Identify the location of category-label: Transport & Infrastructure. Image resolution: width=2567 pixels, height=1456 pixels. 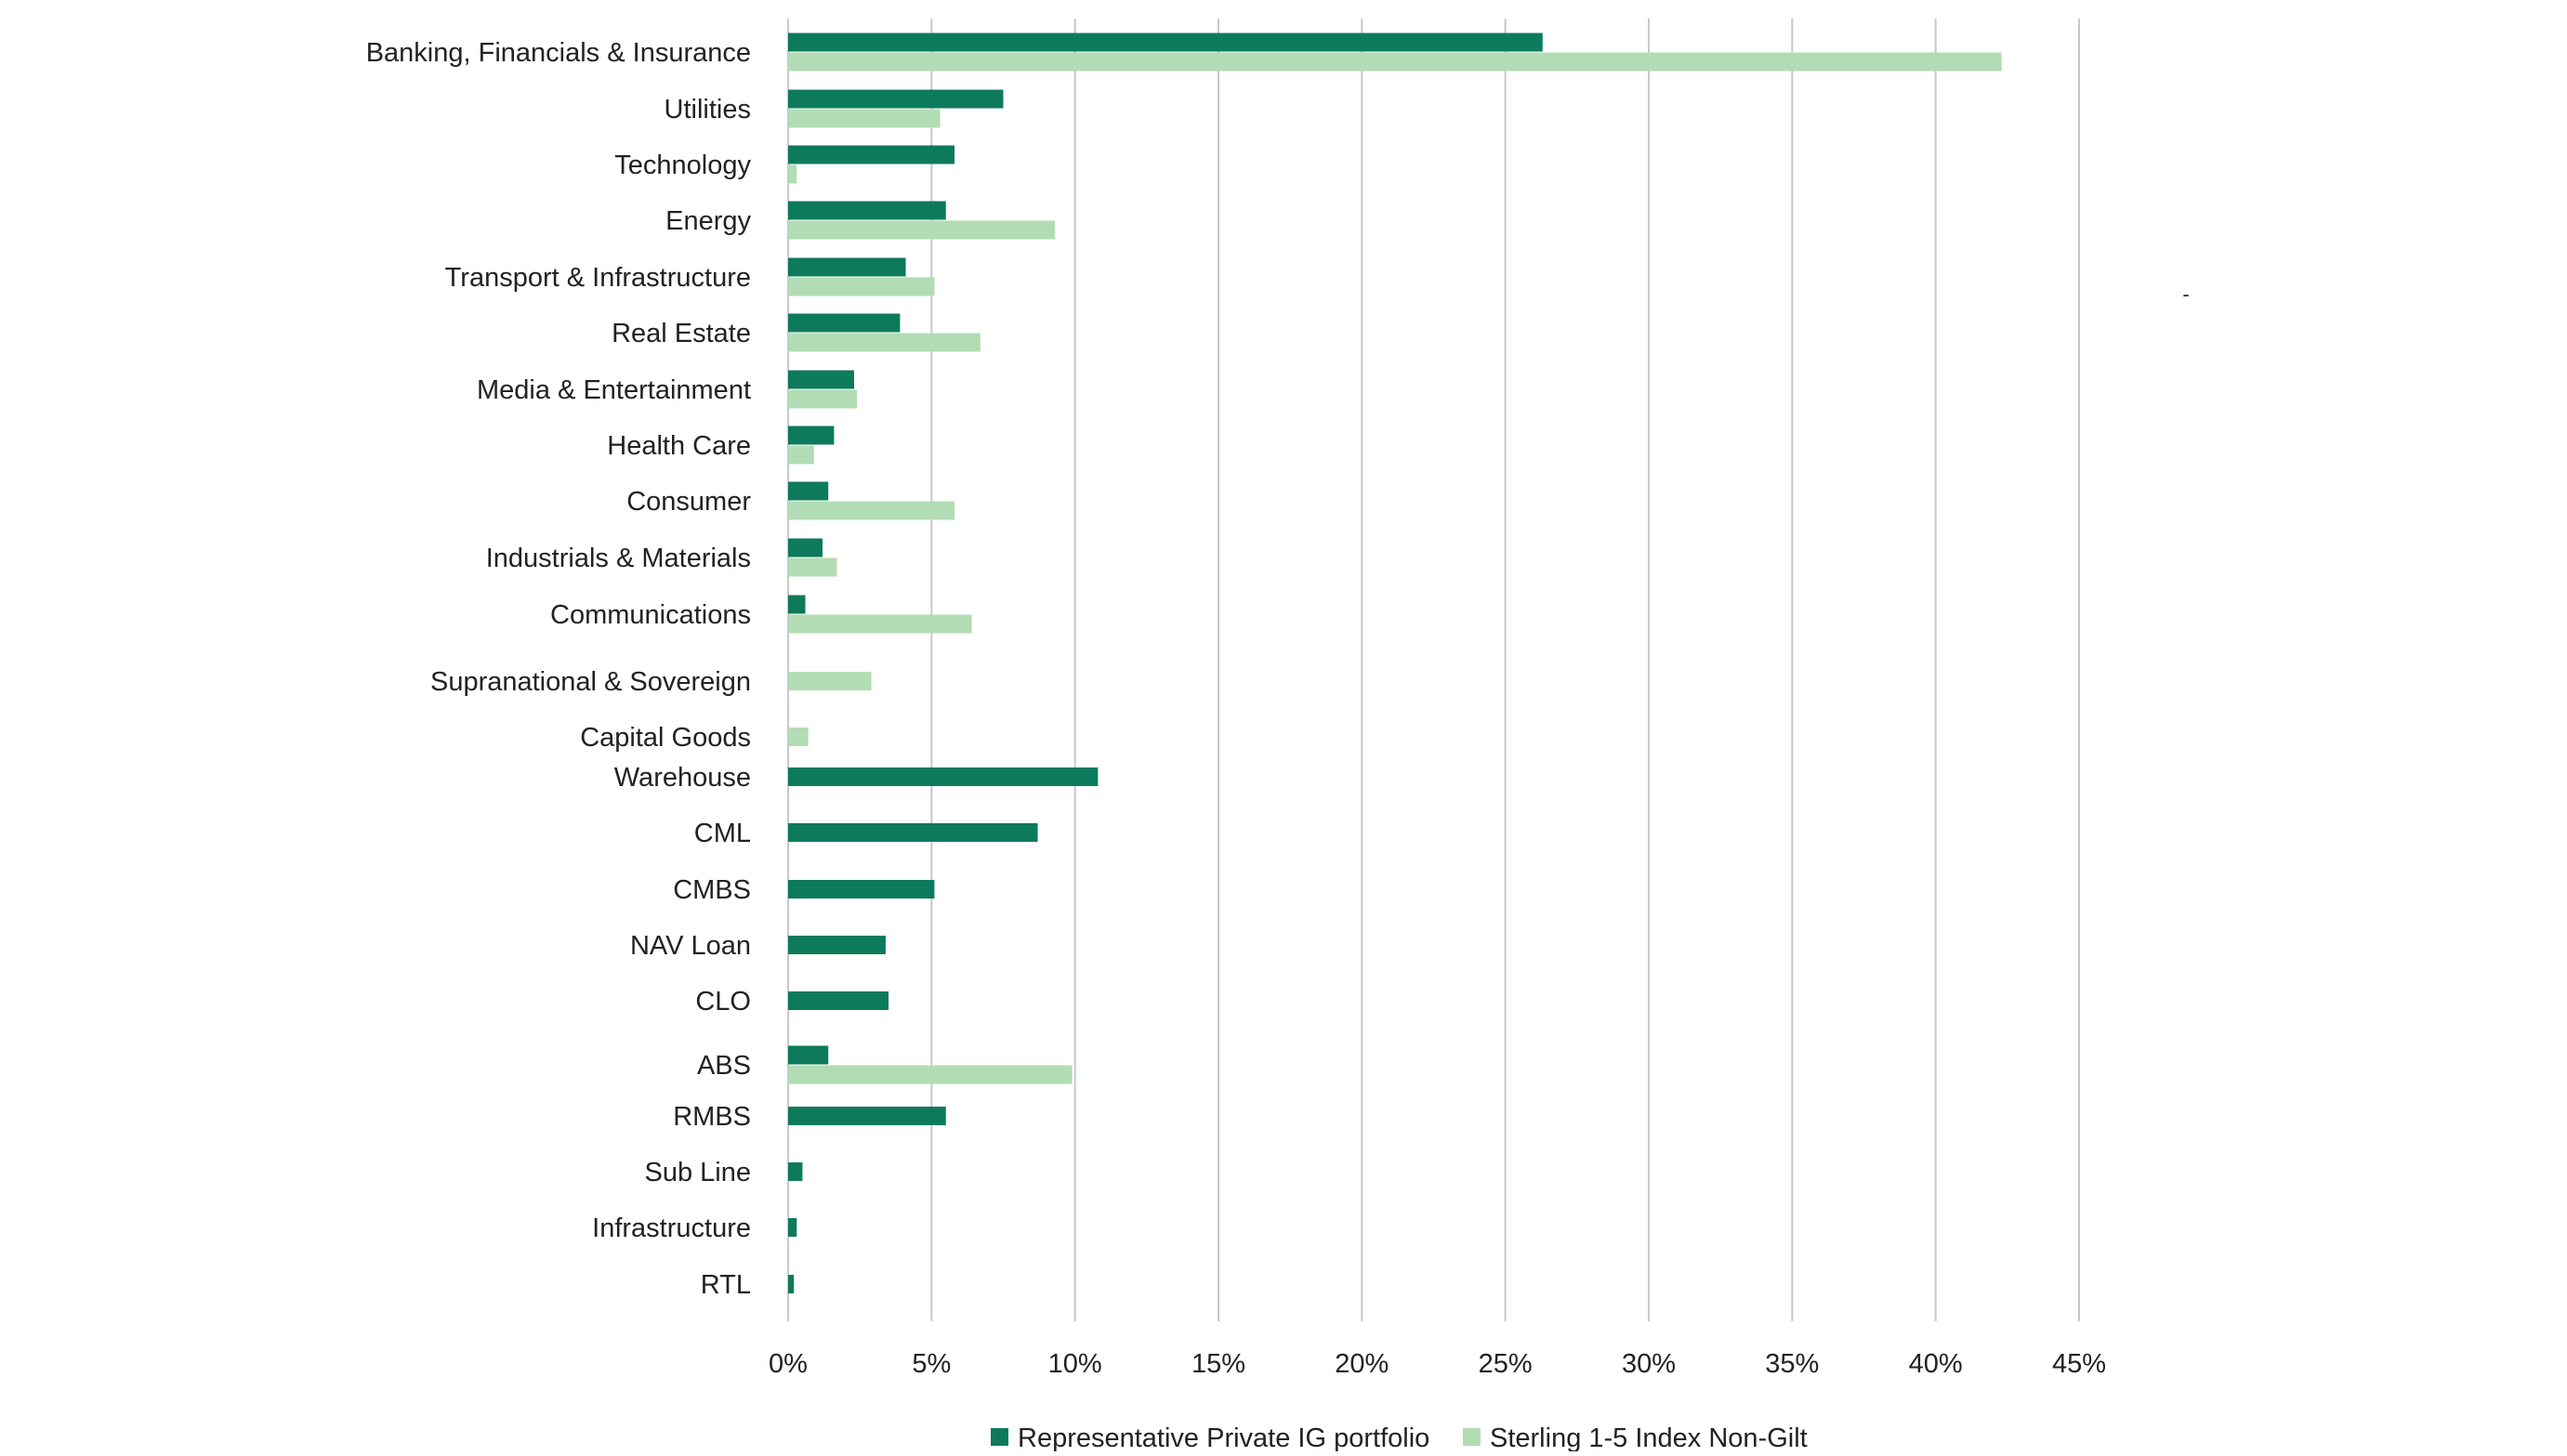
(598, 278).